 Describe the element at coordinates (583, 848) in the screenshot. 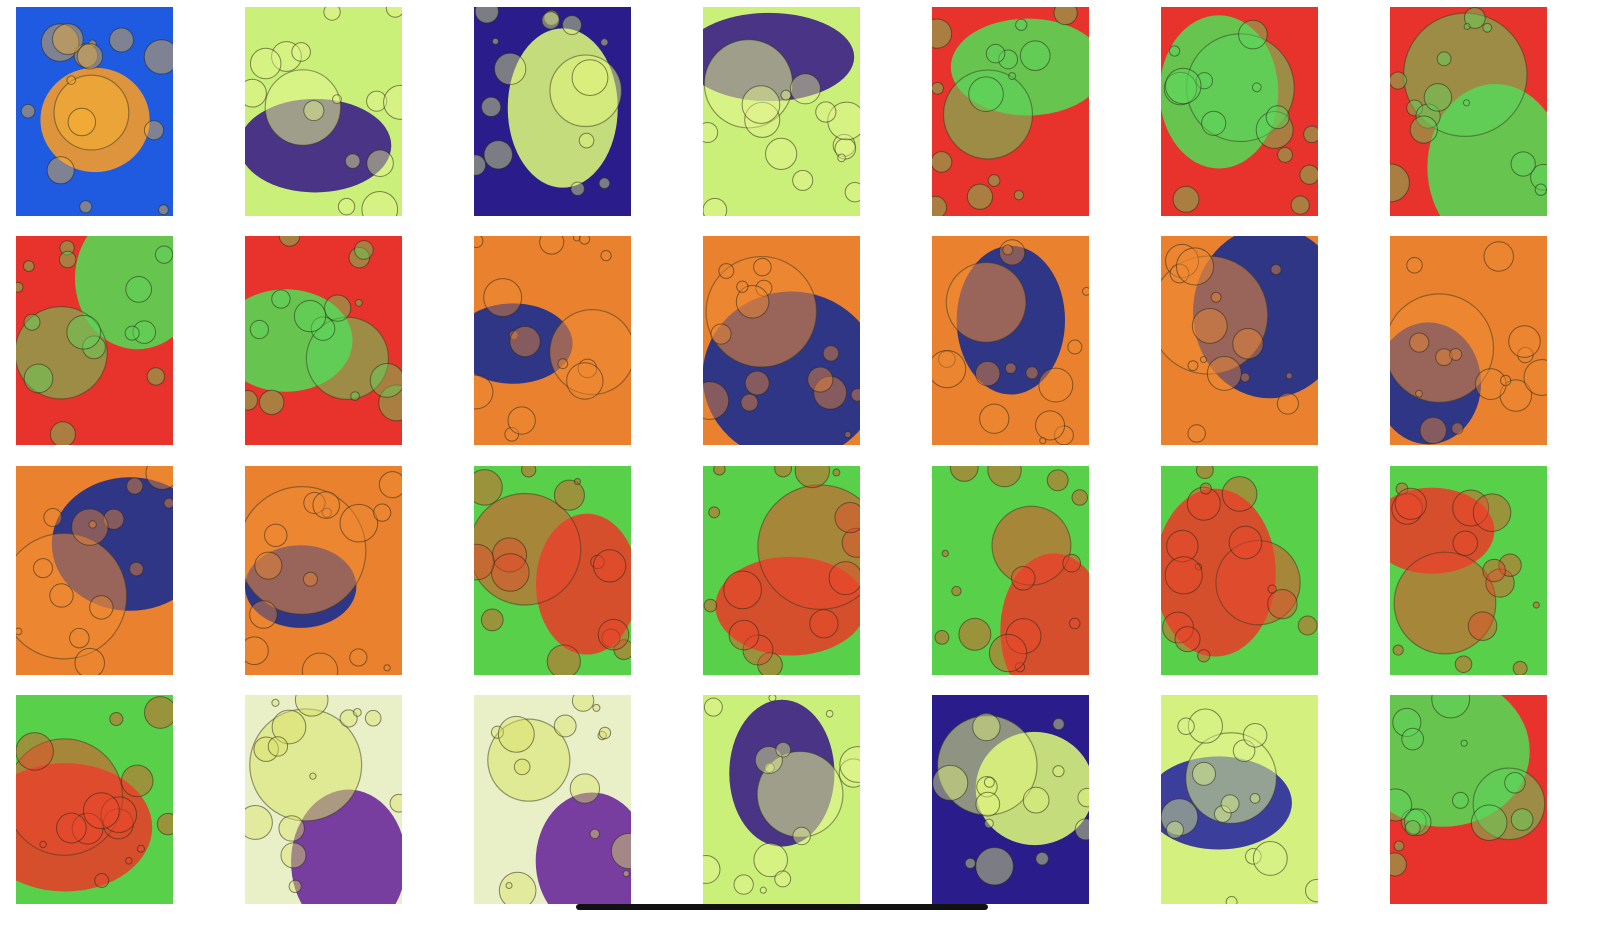

I see `photo-blob` at that location.